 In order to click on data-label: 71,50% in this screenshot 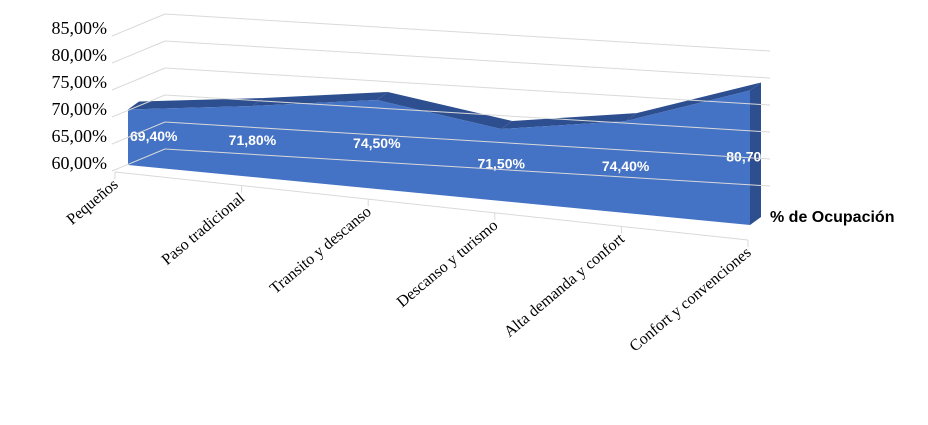, I will do `click(501, 164)`.